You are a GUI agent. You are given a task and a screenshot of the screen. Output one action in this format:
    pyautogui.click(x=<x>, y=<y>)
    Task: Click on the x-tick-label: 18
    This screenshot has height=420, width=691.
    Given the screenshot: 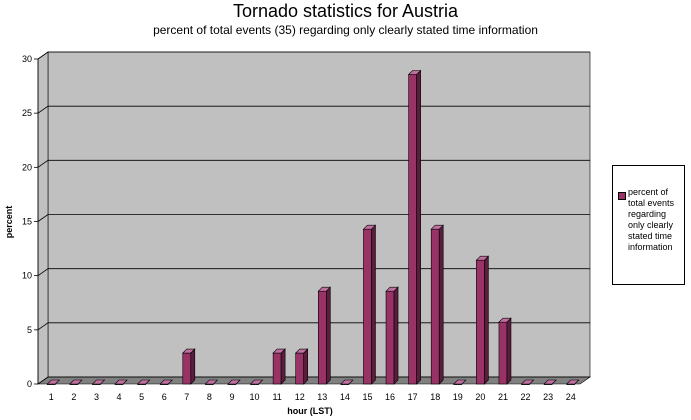 What is the action you would take?
    pyautogui.click(x=435, y=397)
    